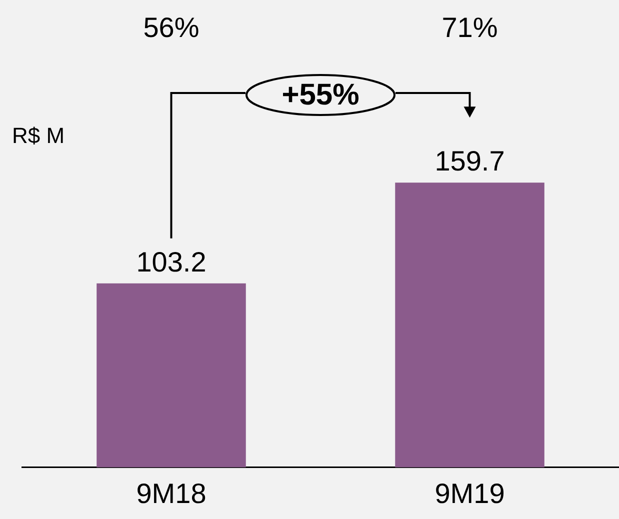 The height and width of the screenshot is (519, 619). Describe the element at coordinates (38, 135) in the screenshot. I see `y-axis-title: R$ M` at that location.